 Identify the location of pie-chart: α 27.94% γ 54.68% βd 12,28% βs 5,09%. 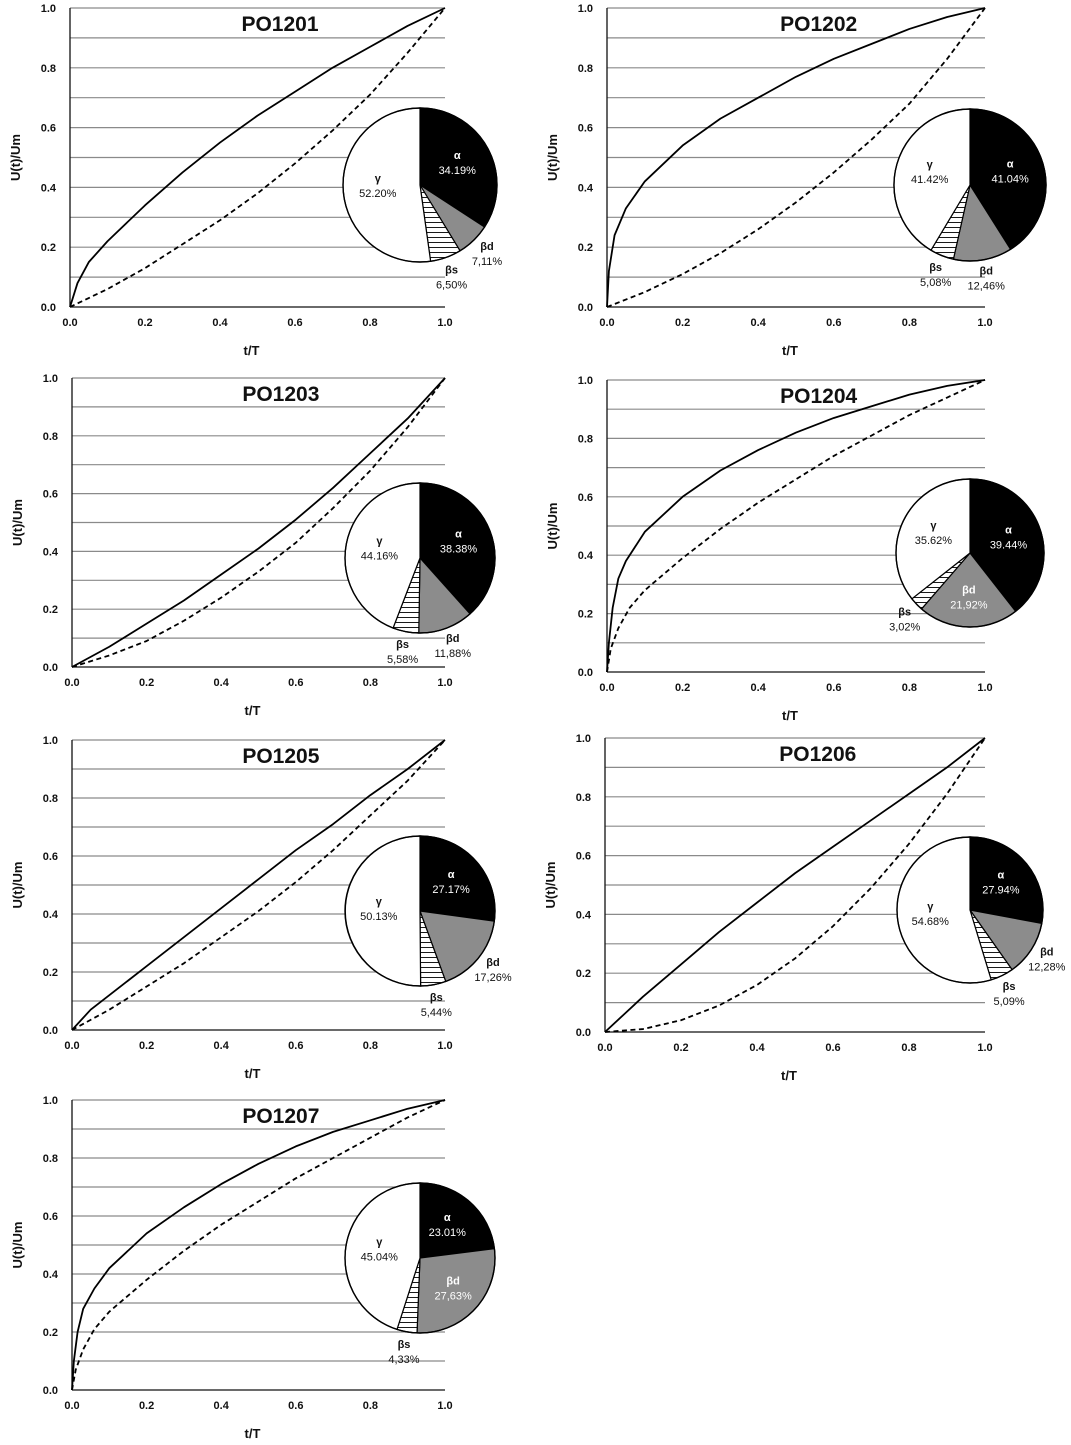
(981, 922).